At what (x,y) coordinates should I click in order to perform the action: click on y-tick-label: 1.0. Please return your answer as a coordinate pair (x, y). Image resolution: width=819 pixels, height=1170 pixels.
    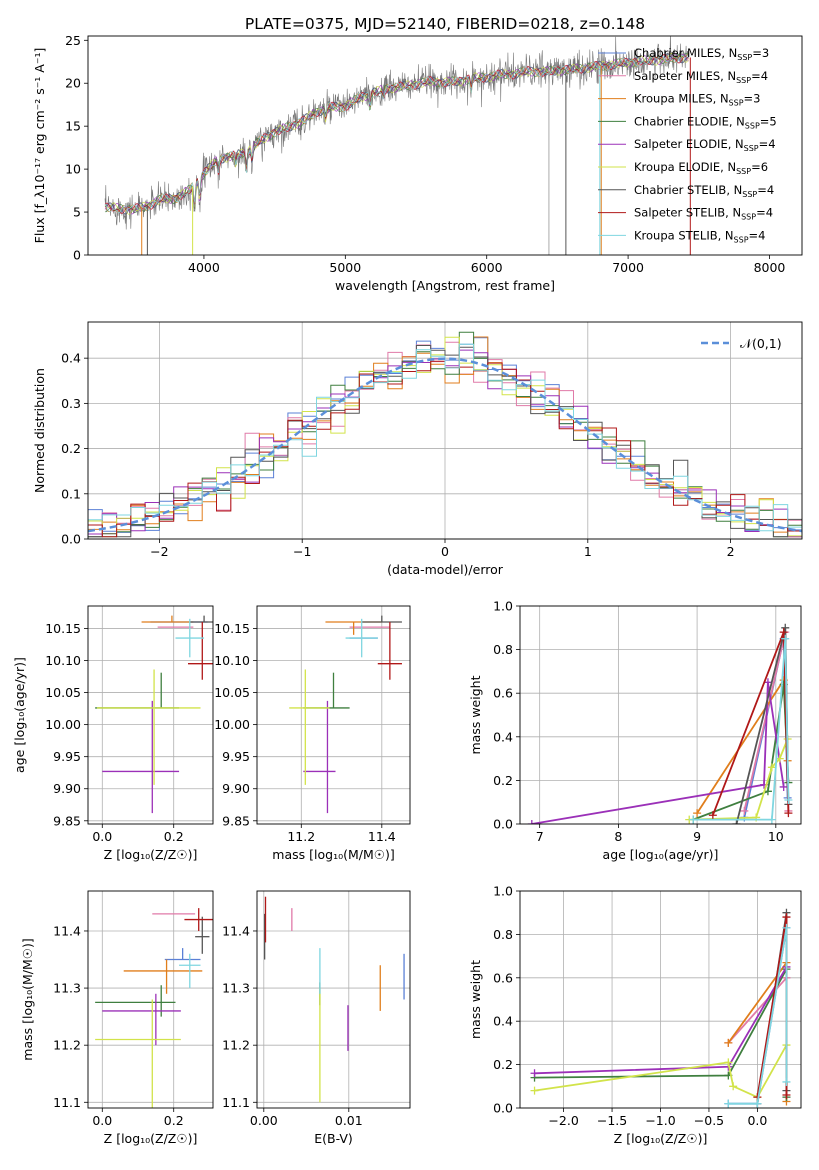
    Looking at the image, I should click on (503, 606).